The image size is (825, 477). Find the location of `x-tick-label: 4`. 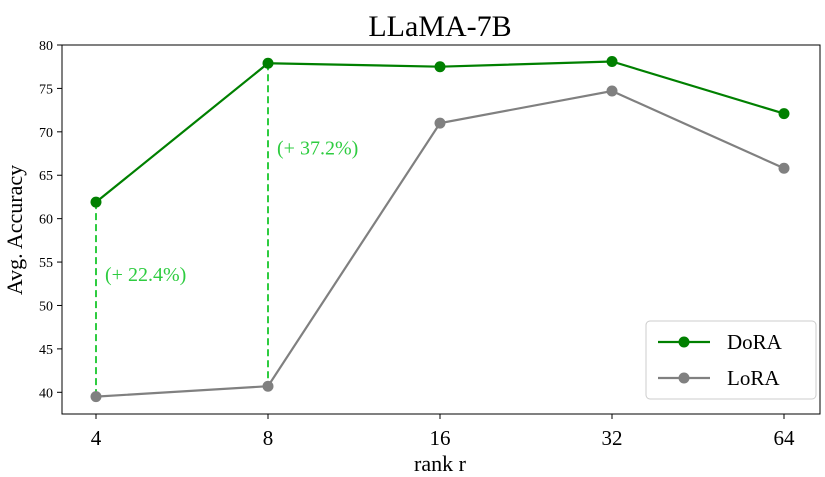

x-tick-label: 4 is located at coordinates (96, 438).